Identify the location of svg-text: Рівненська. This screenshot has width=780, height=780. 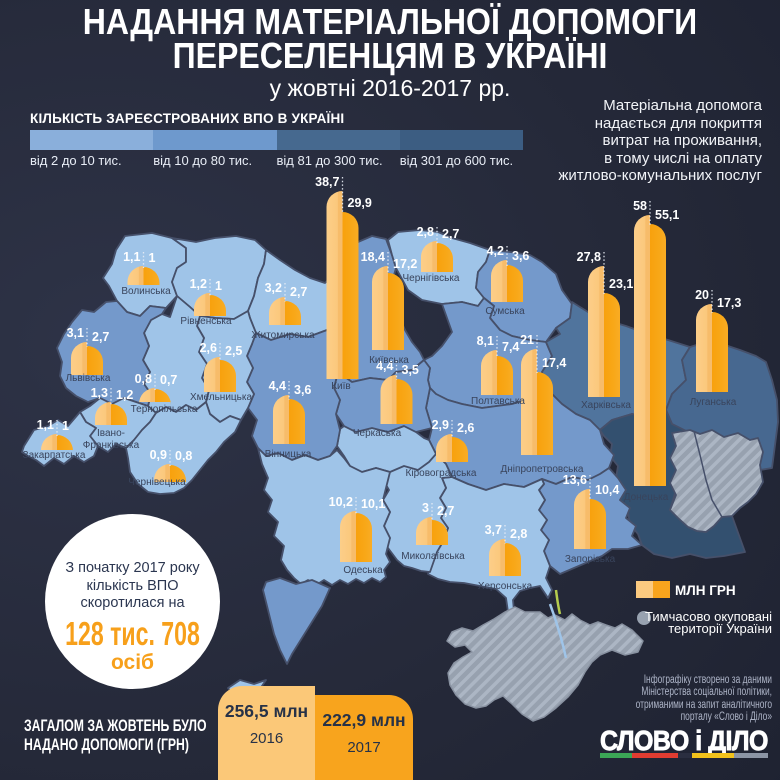
(206, 321).